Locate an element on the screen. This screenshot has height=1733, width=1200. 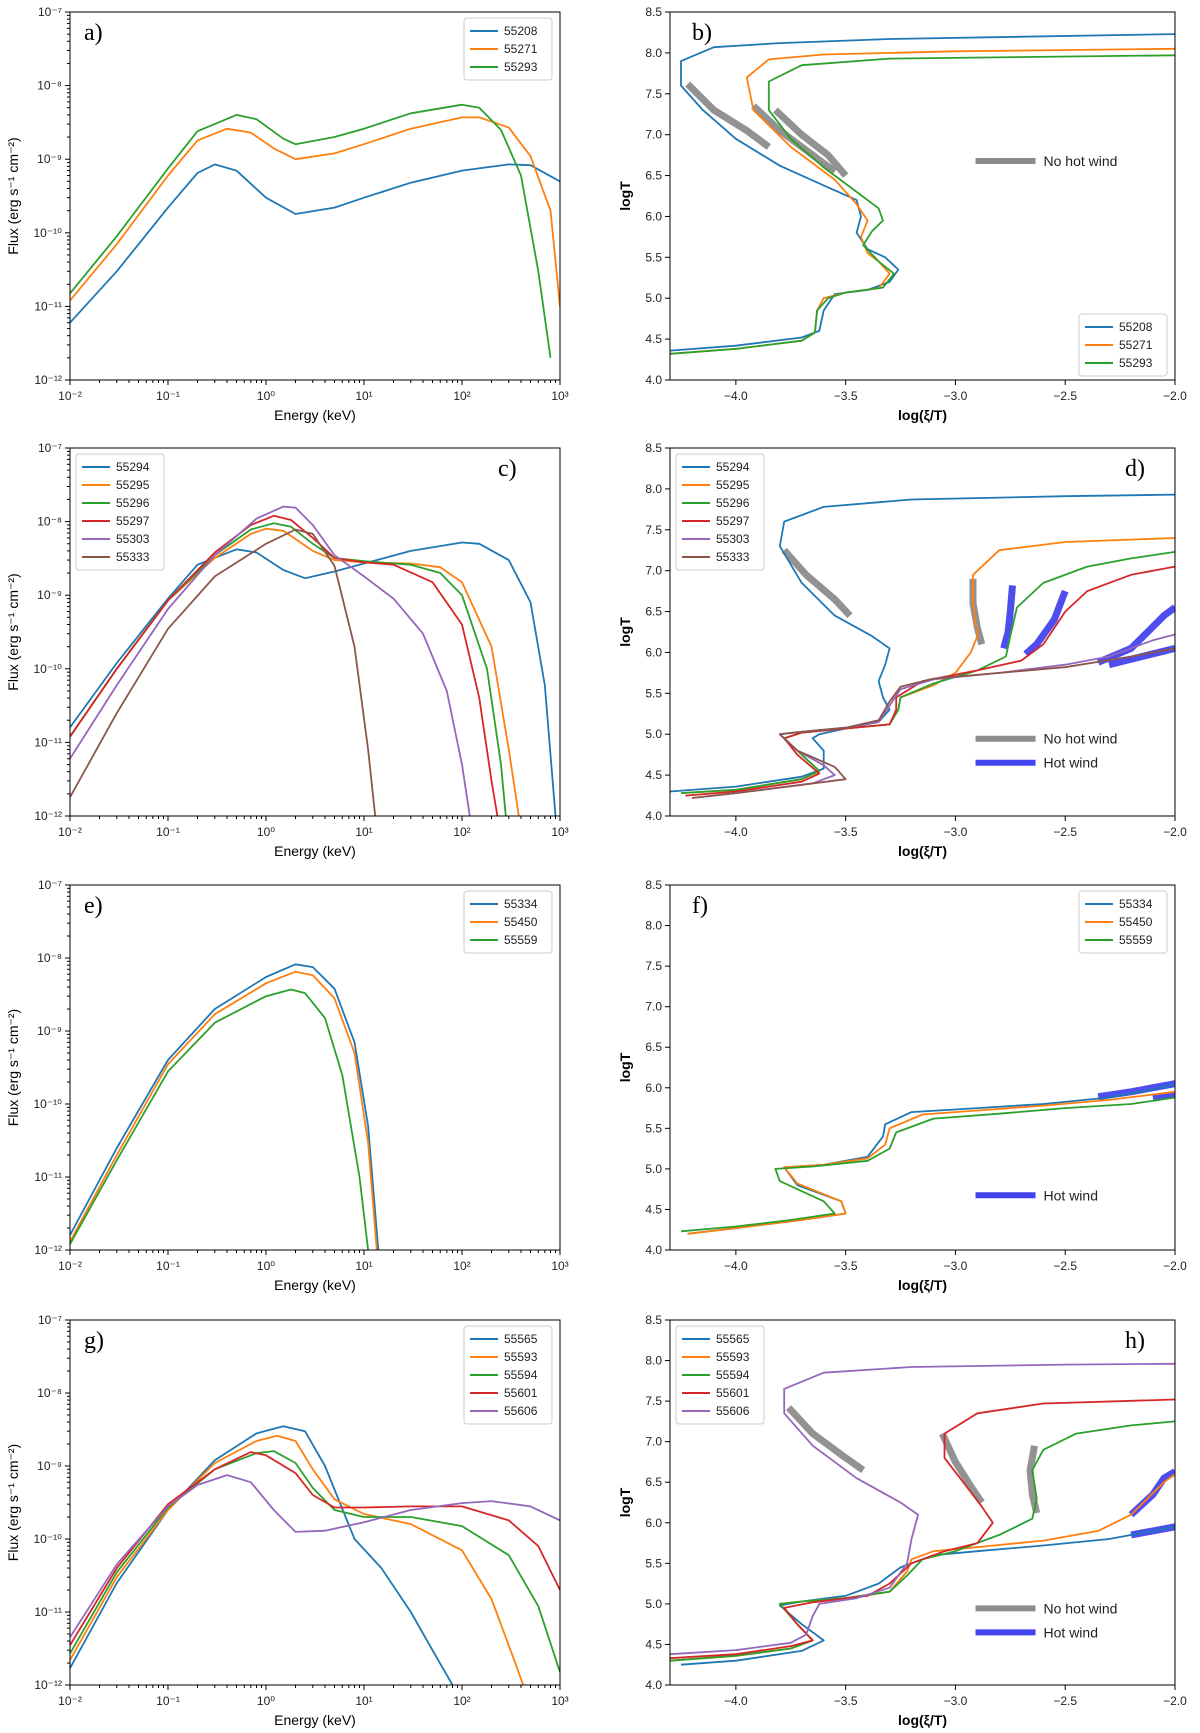
x-tick-label: −2.0 is located at coordinates (1175, 1266).